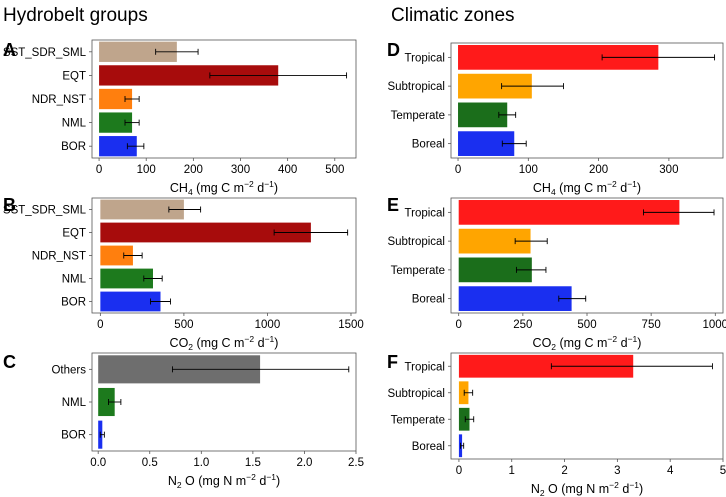 The image size is (726, 497). Describe the element at coordinates (130, 301) in the screenshot. I see `bar-bor` at that location.